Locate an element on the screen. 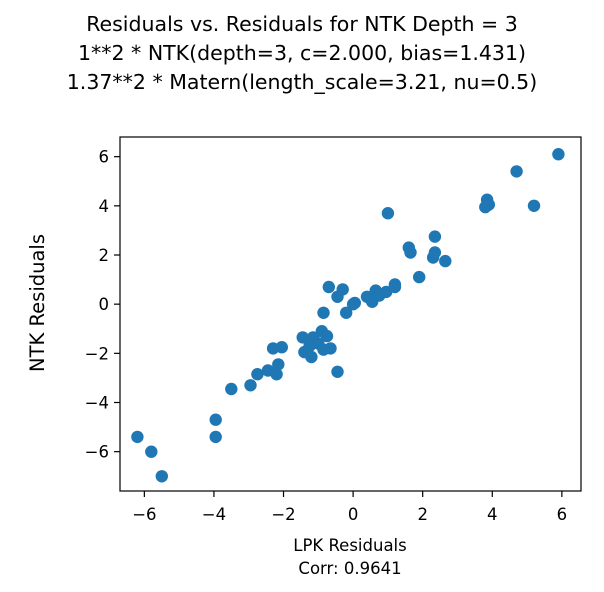  x-axis-ticks: −6 −4 −2 0 2 4 6 is located at coordinates (349, 507).